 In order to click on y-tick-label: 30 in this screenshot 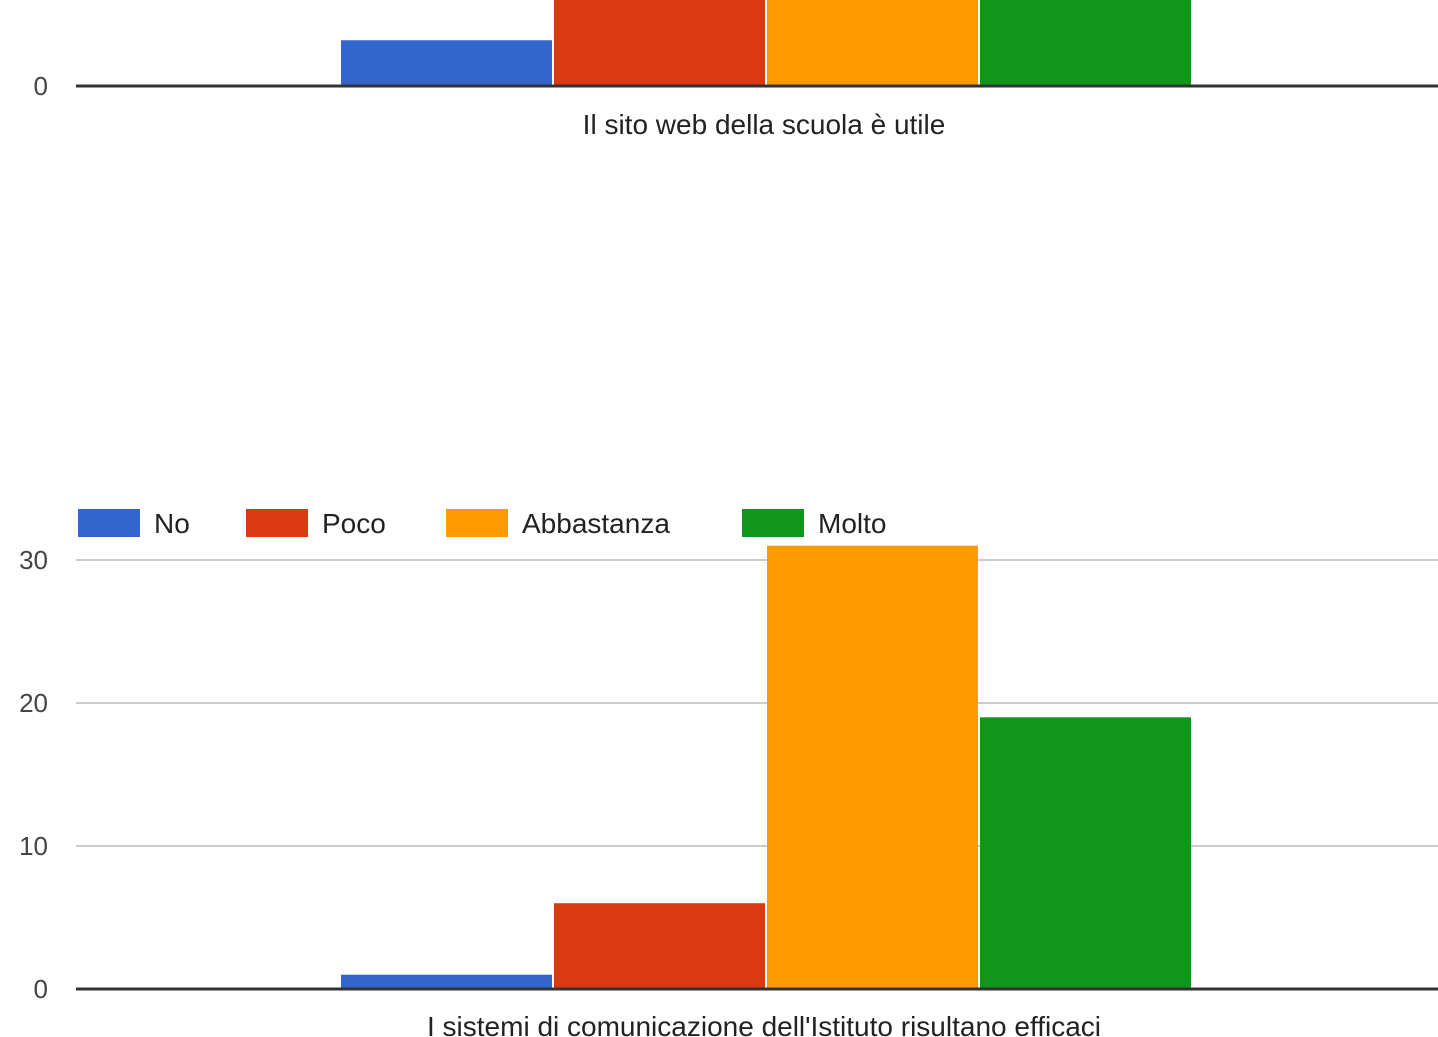, I will do `click(33, 560)`.